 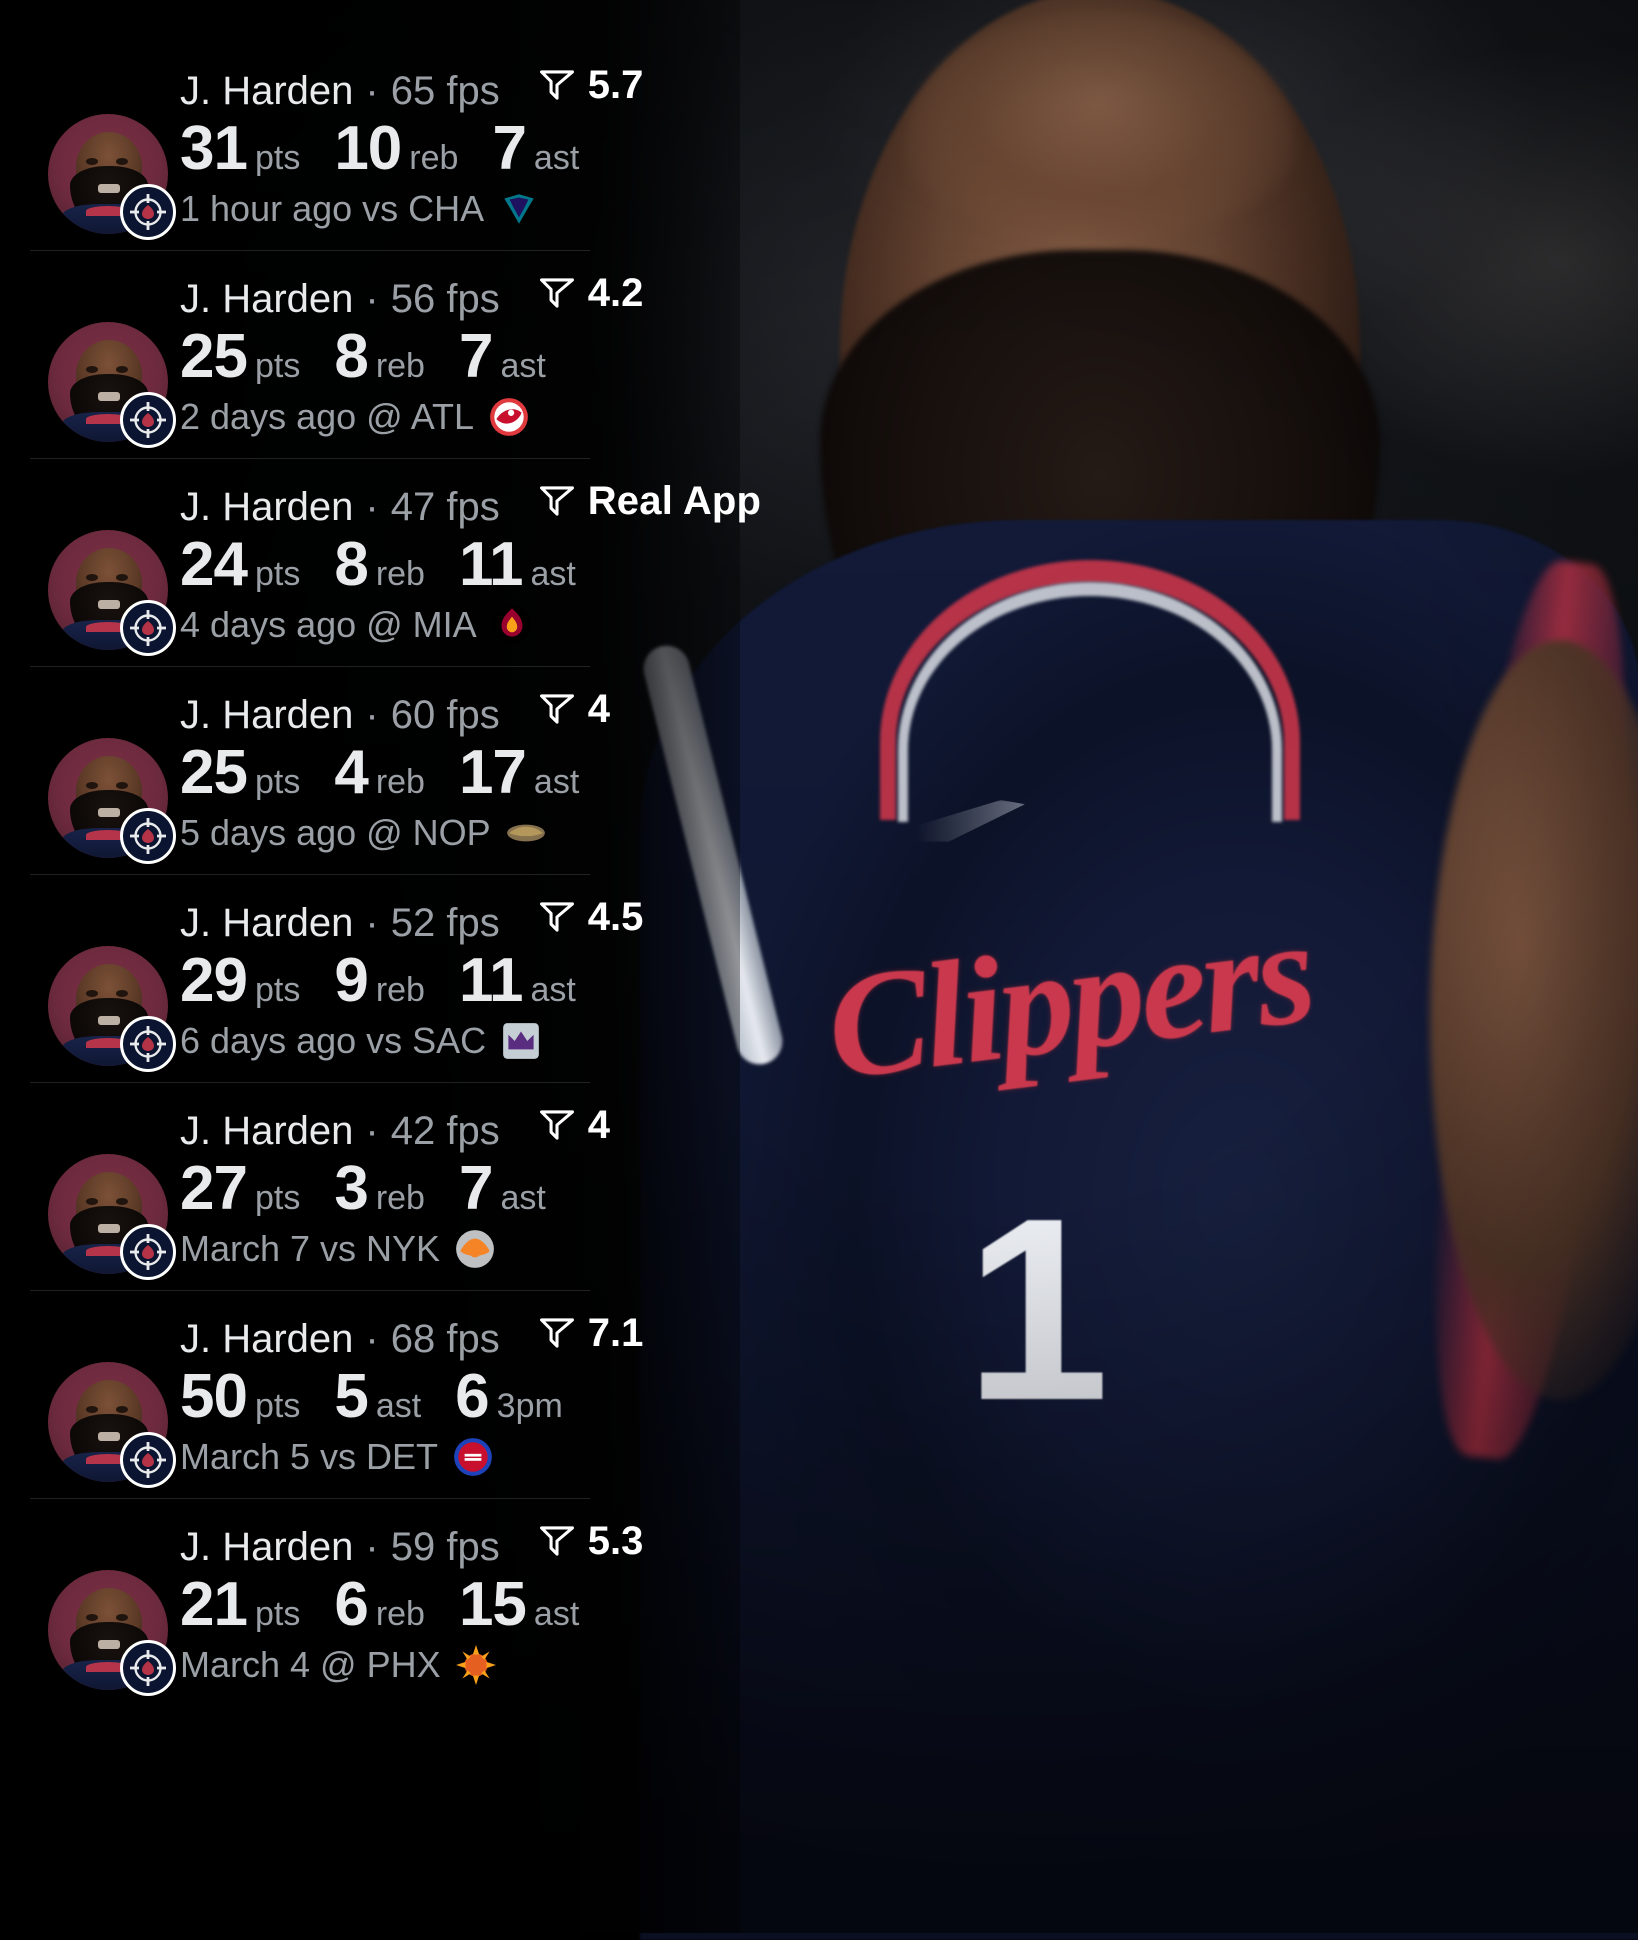 I want to click on game-date-line: 2 days ago @ ATL, so click(x=460, y=417).